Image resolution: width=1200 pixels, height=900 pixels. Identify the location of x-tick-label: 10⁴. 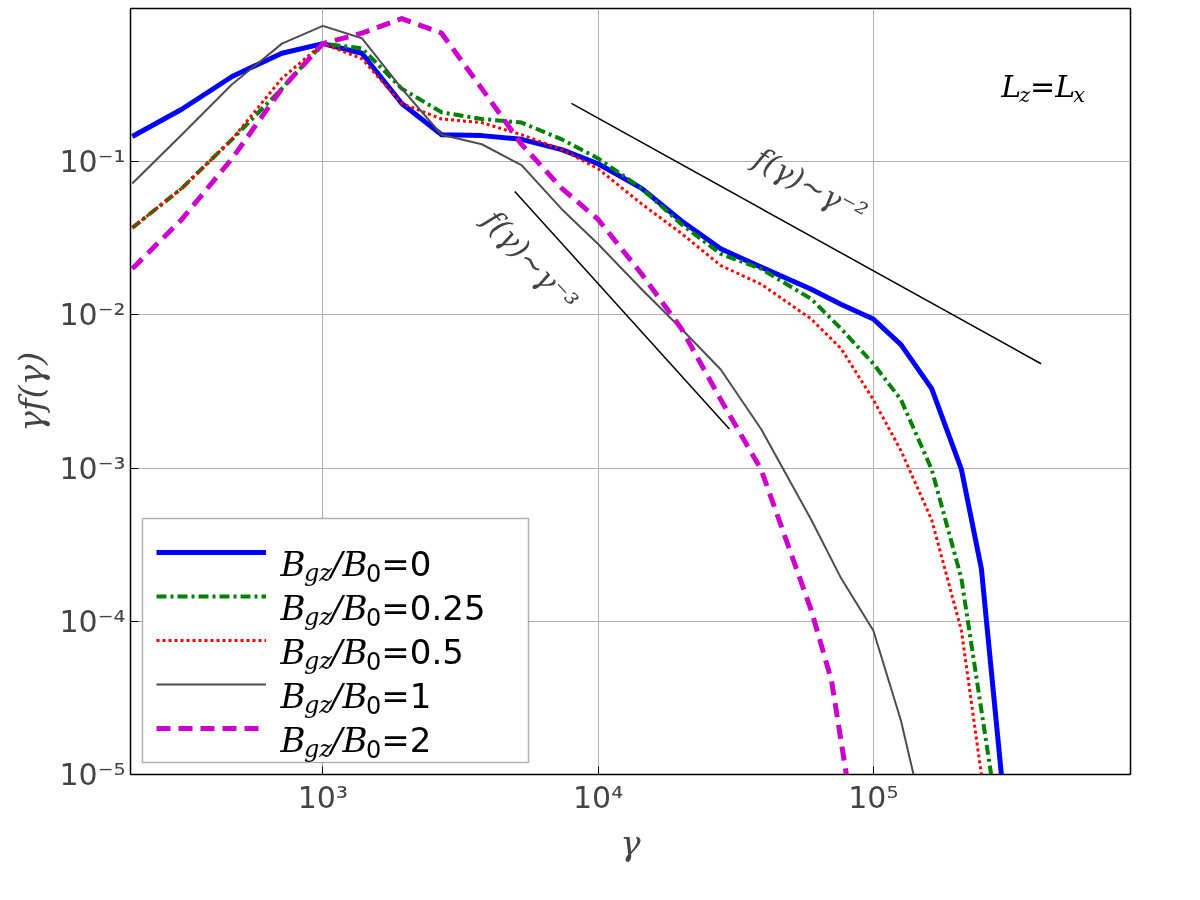
(598, 797).